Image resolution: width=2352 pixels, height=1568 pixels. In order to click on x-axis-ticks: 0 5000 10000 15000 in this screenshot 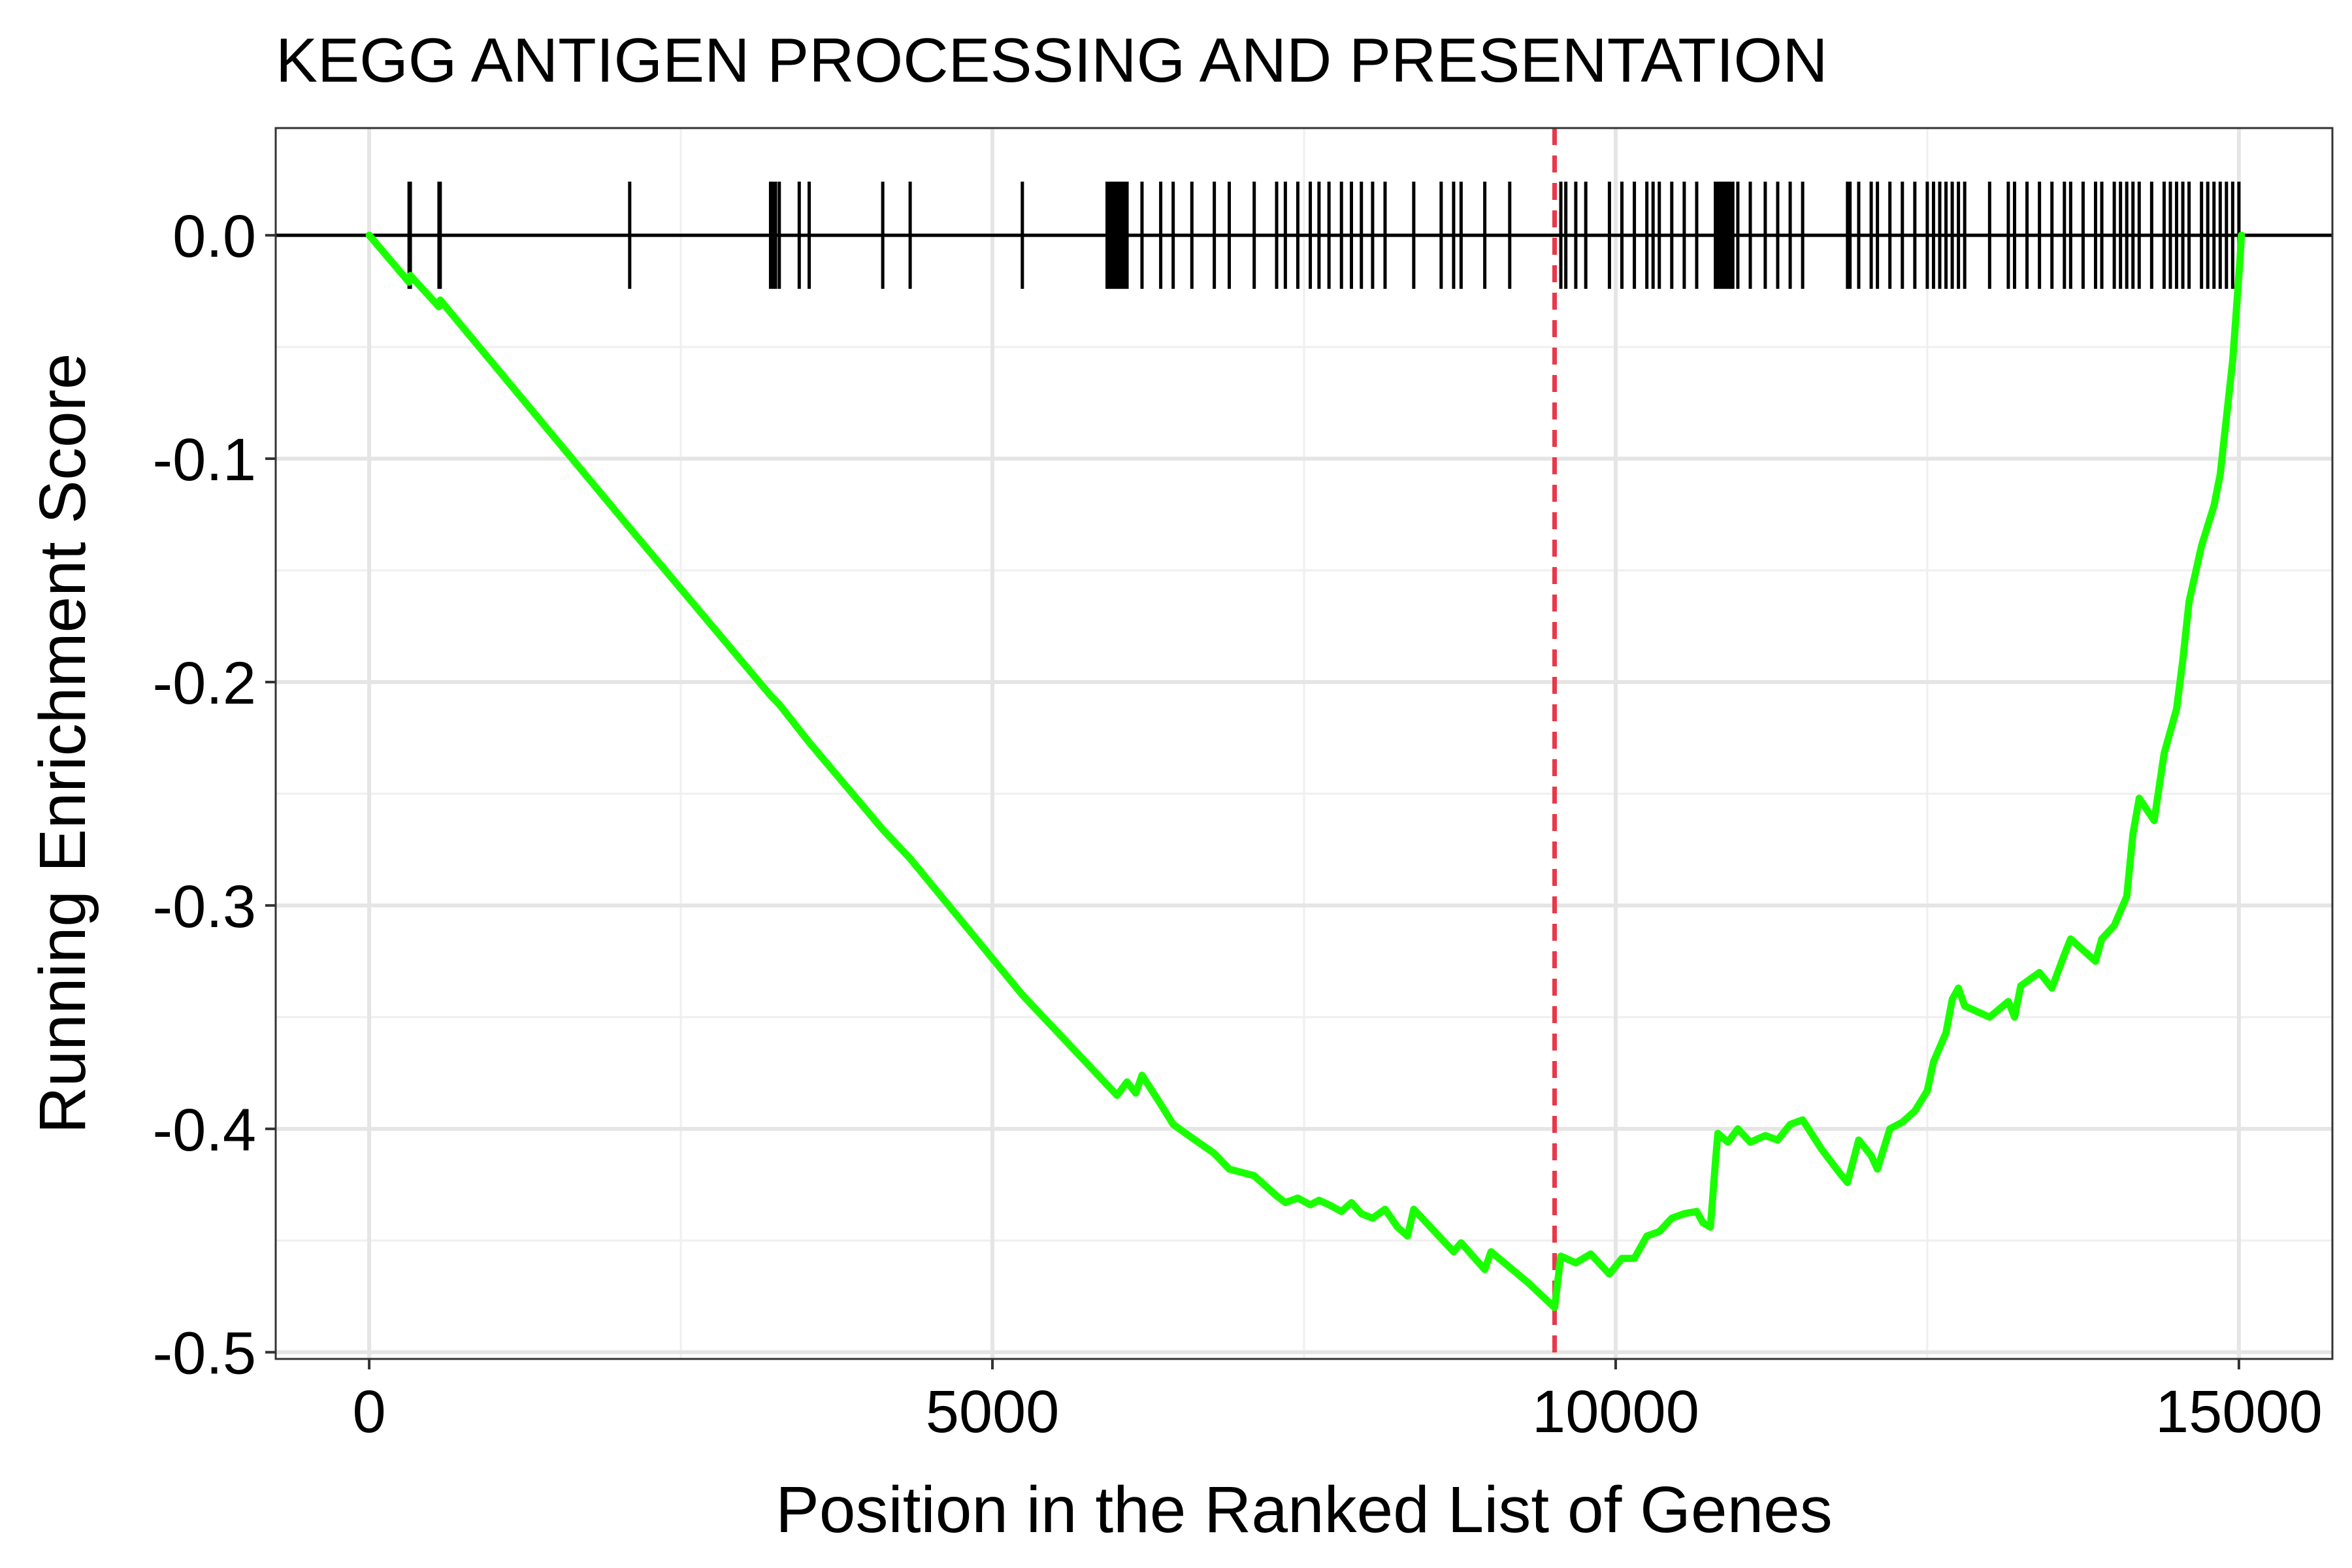, I will do `click(1338, 1402)`.